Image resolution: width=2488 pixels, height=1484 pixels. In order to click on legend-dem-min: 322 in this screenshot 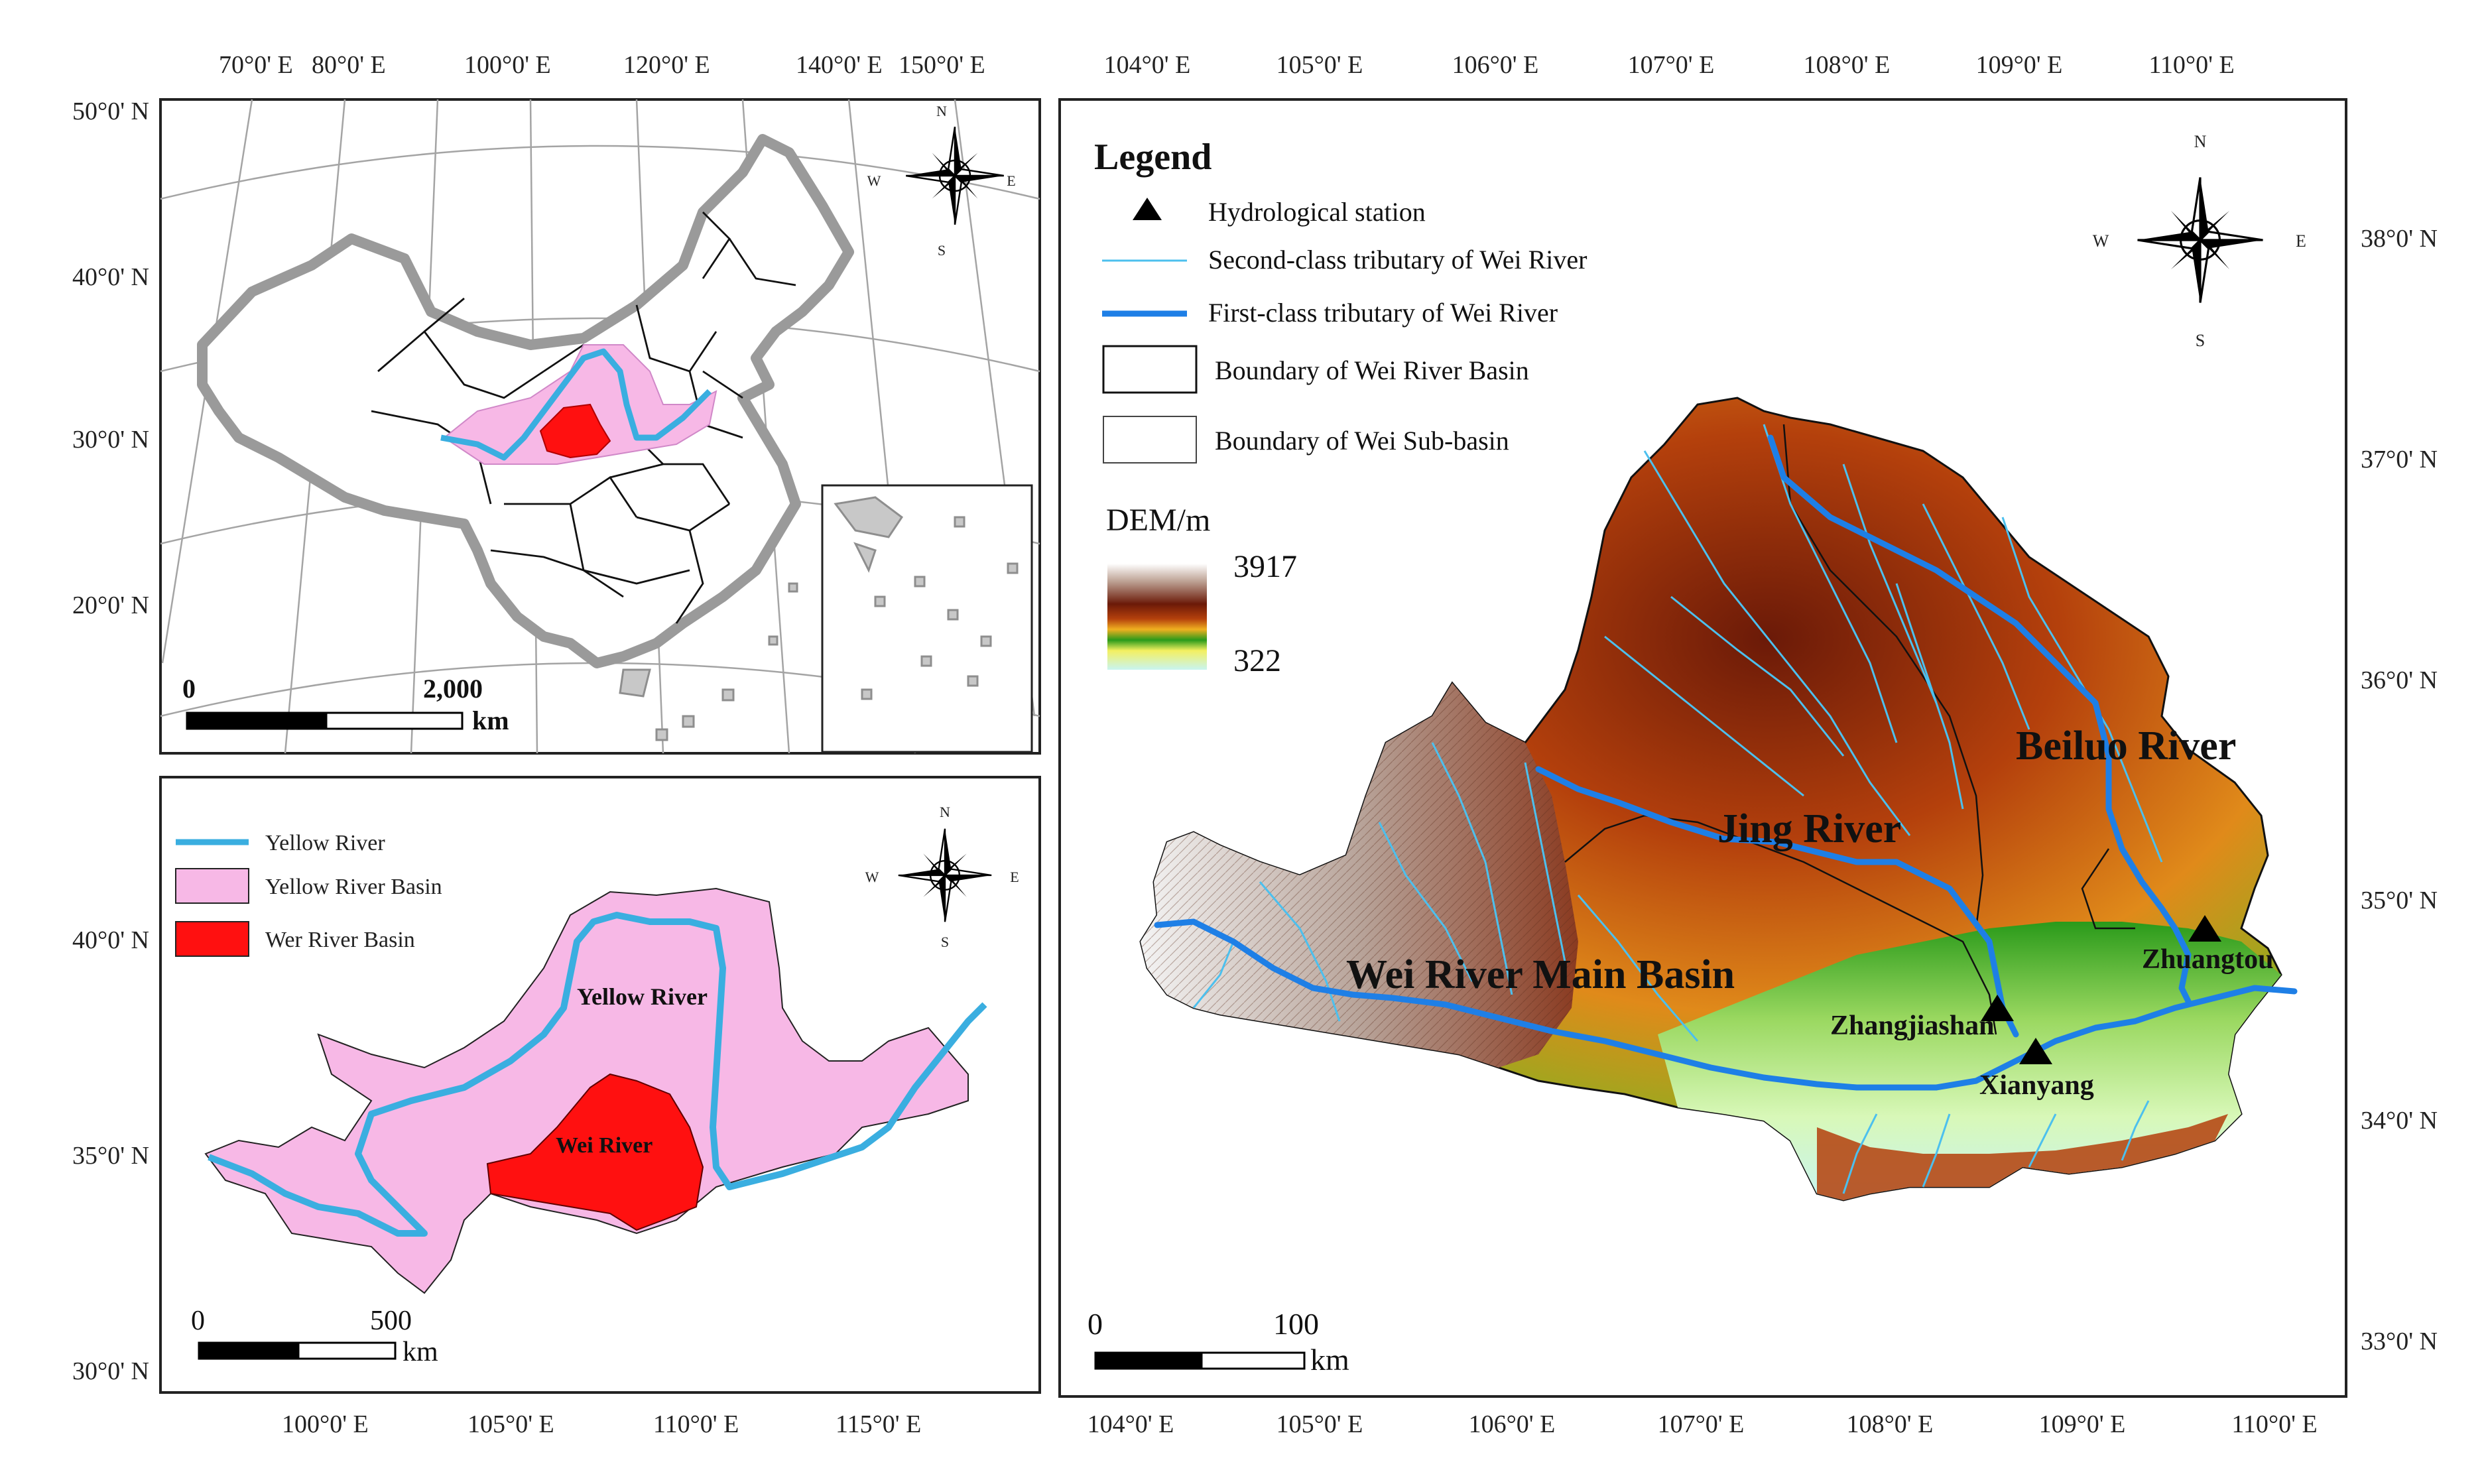, I will do `click(1257, 660)`.